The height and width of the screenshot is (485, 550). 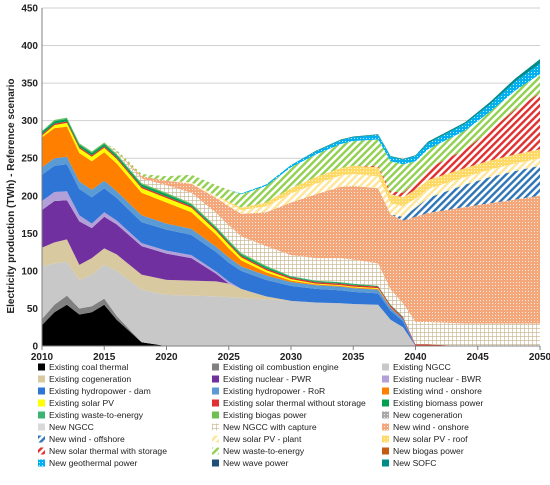 What do you see at coordinates (270, 427) in the screenshot?
I see `legend-label: New NGCC with capture` at bounding box center [270, 427].